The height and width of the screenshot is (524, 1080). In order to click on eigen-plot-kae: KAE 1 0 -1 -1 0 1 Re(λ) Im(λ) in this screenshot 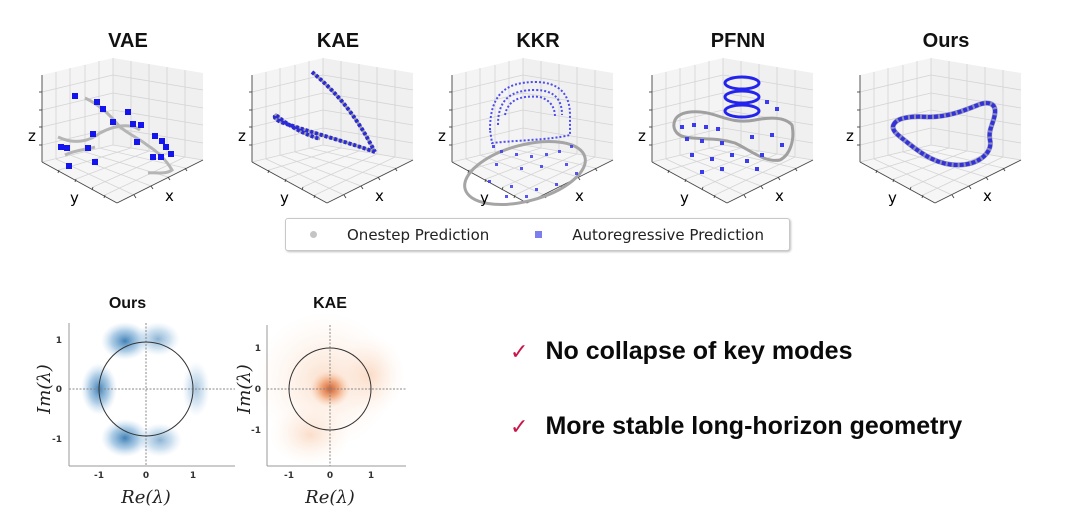, I will do `click(330, 404)`.